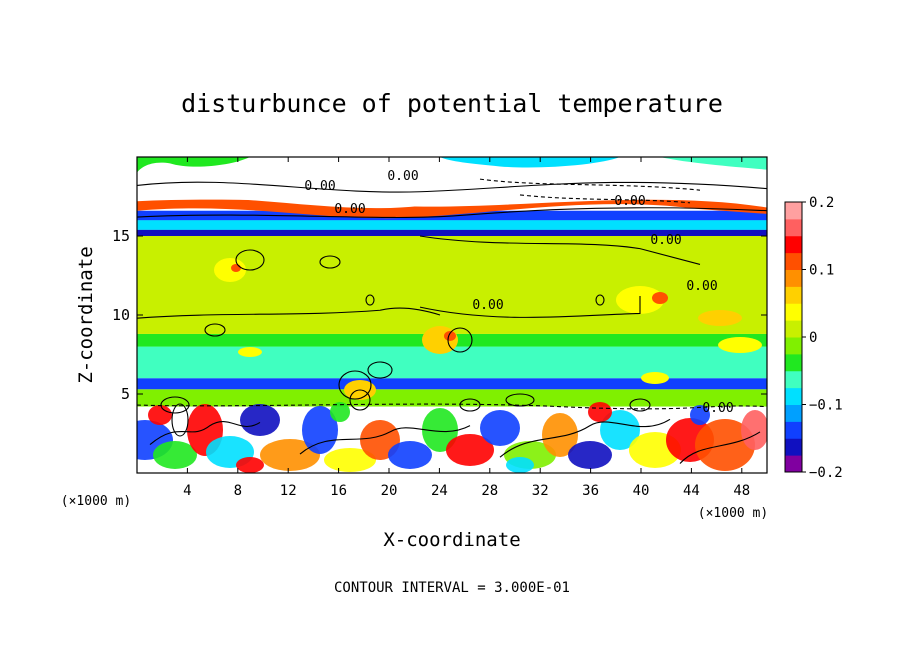  I want to click on x-tick-label-32: 32, so click(540, 491).